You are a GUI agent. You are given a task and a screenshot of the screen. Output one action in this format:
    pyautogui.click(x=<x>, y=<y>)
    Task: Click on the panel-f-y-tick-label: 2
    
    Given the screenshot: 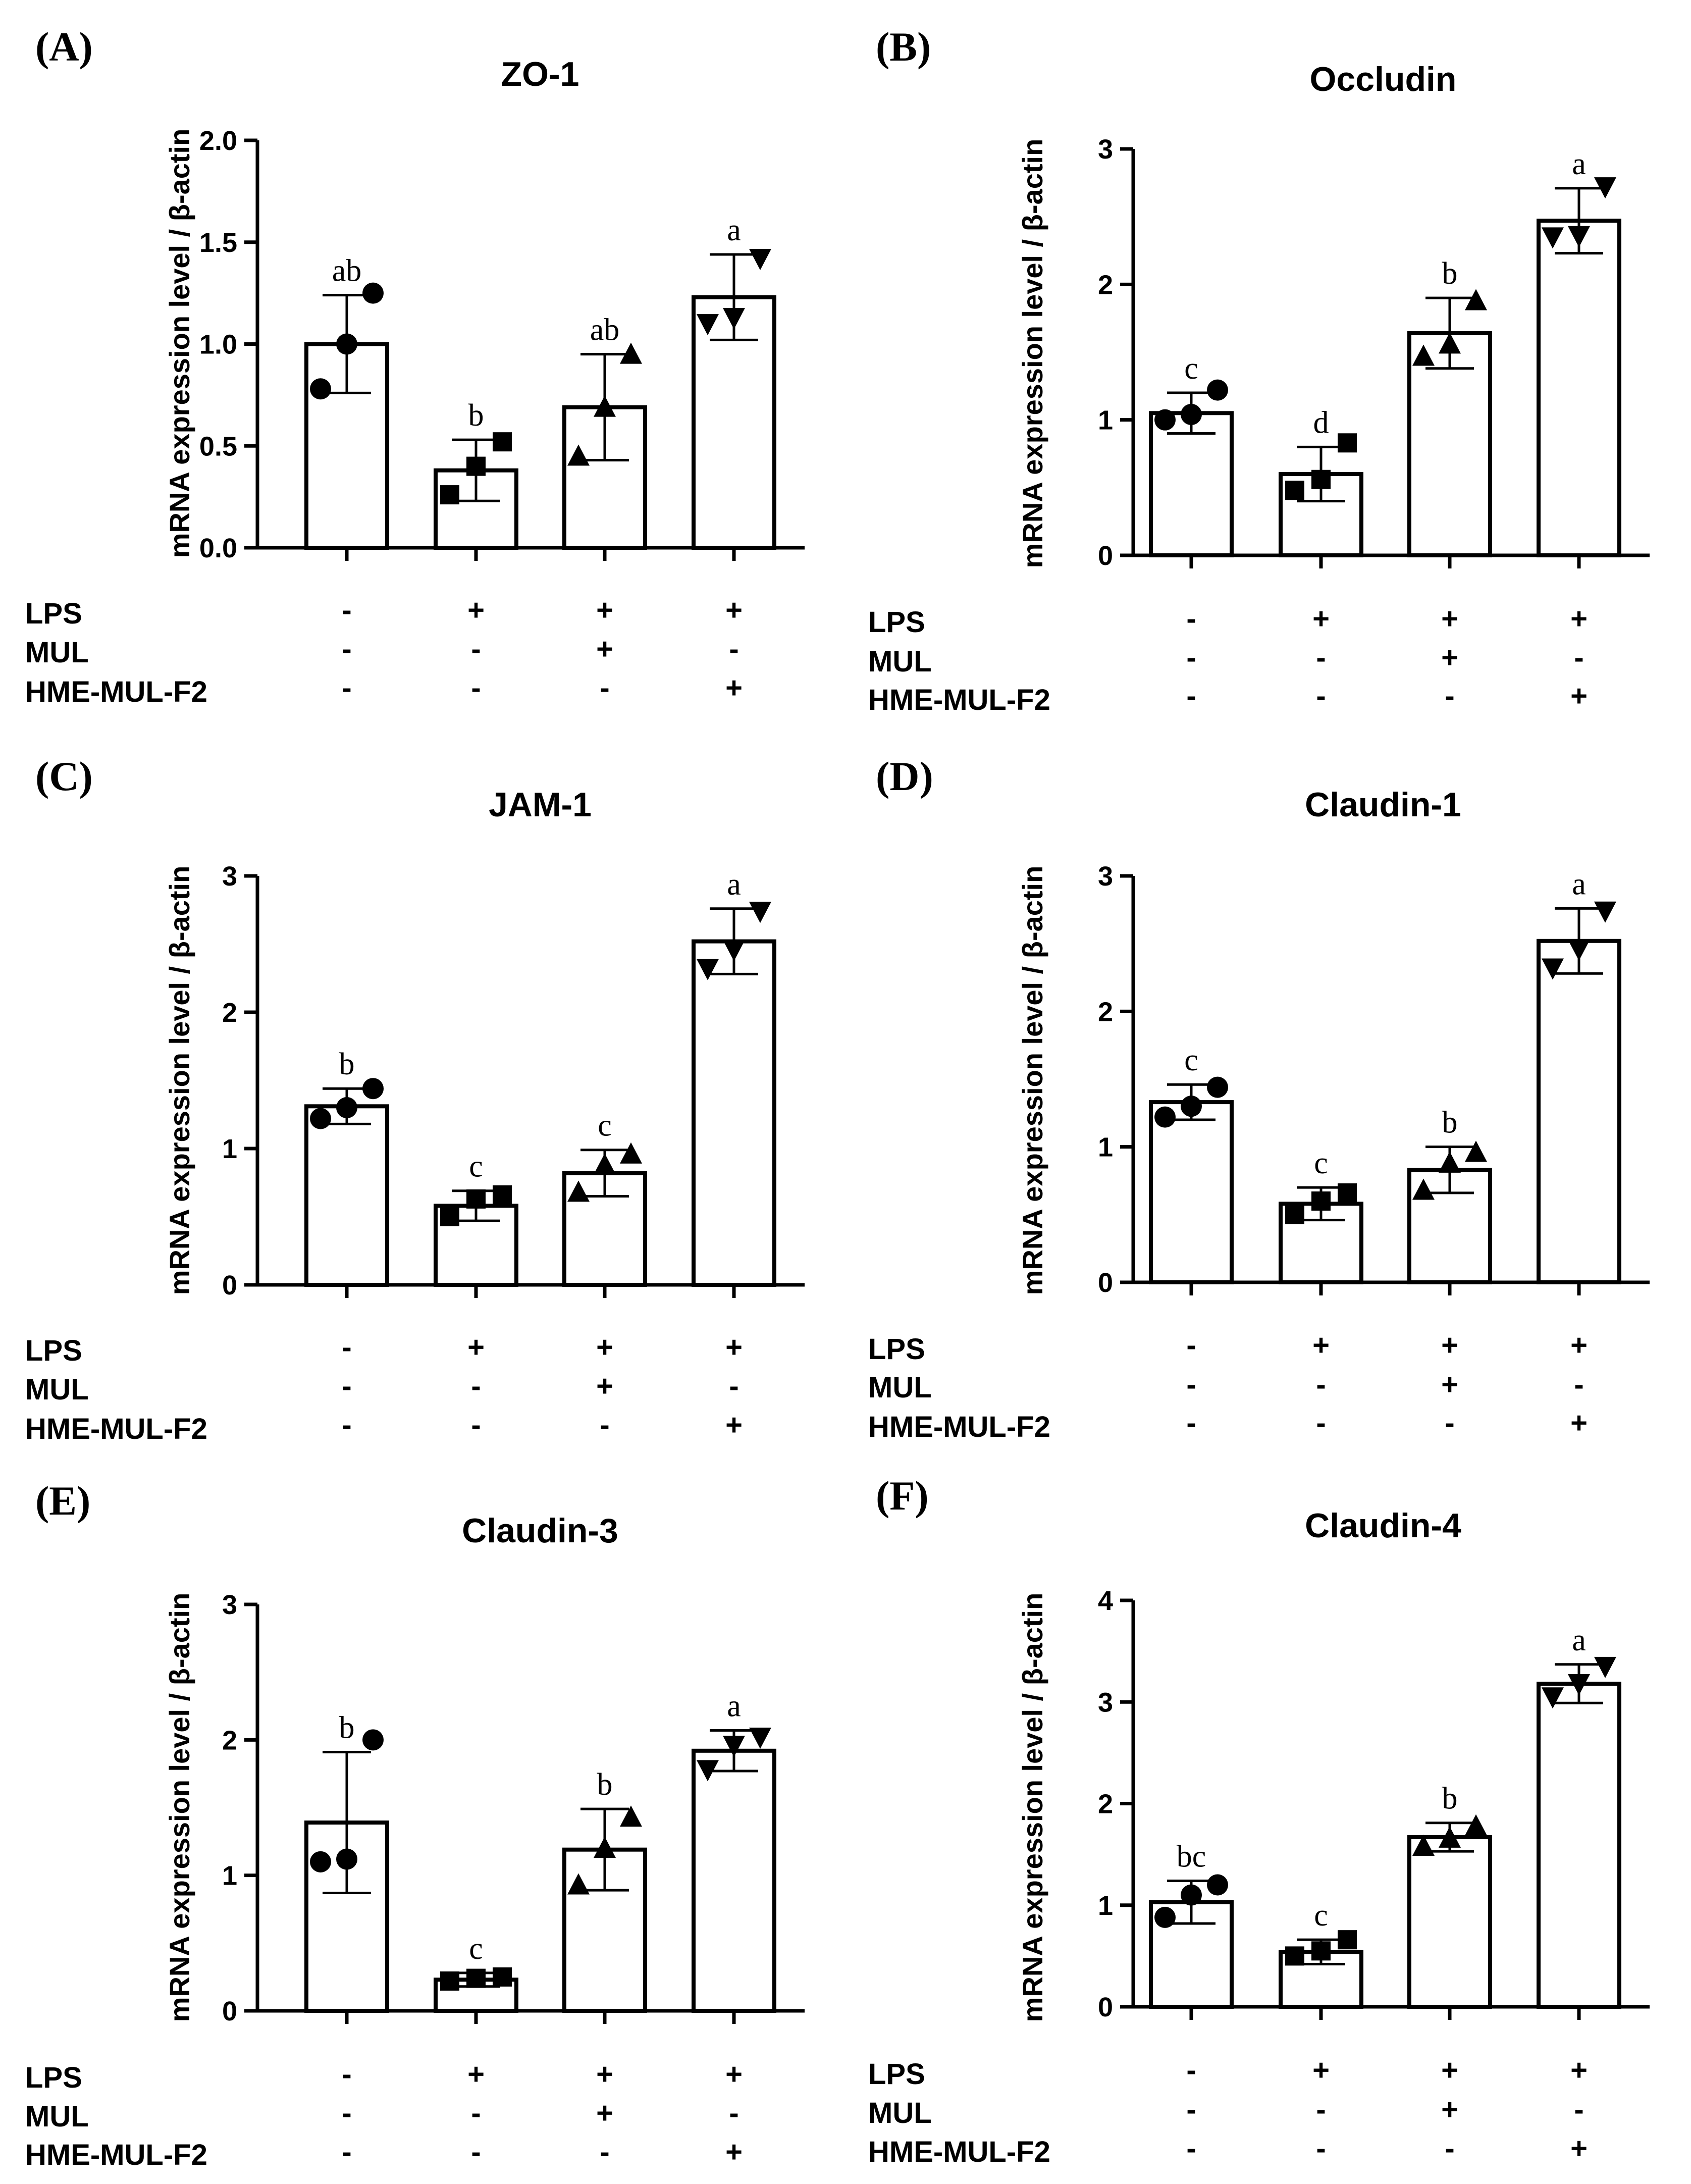 What is the action you would take?
    pyautogui.click(x=1105, y=1804)
    